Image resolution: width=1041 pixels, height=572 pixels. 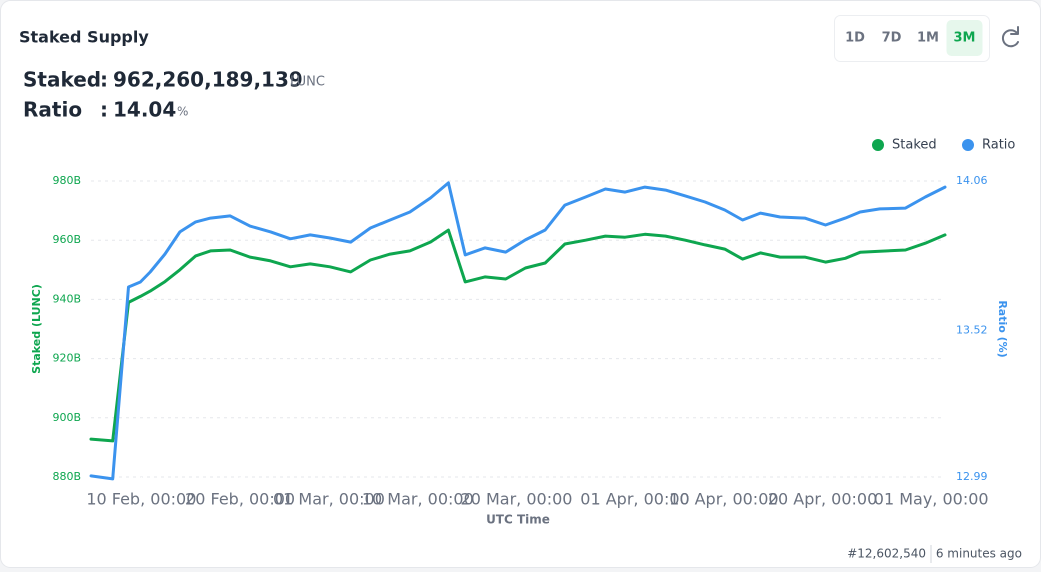 I want to click on range-button: 7D, so click(x=892, y=38).